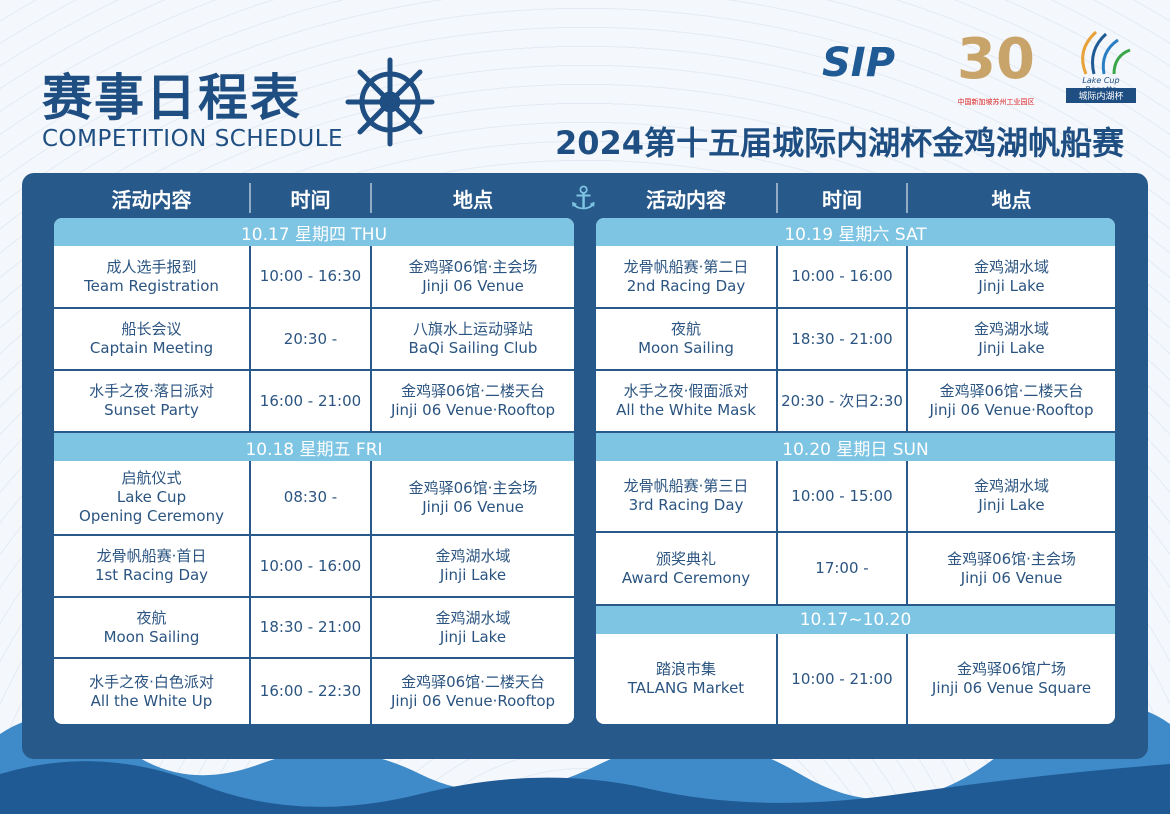 Image resolution: width=1170 pixels, height=814 pixels. I want to click on day-header: 10.19 星期六 SAT, so click(855, 232).